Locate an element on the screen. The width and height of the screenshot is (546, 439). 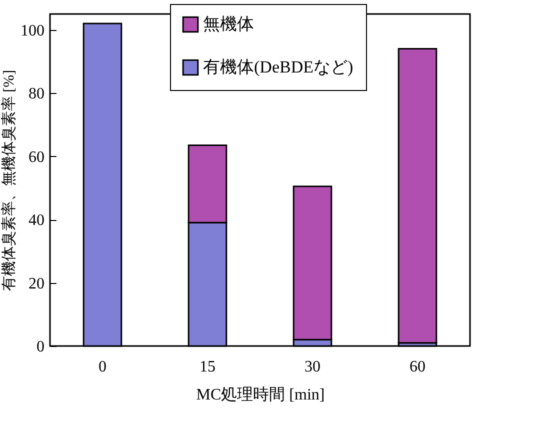
bar is located at coordinates (418, 196).